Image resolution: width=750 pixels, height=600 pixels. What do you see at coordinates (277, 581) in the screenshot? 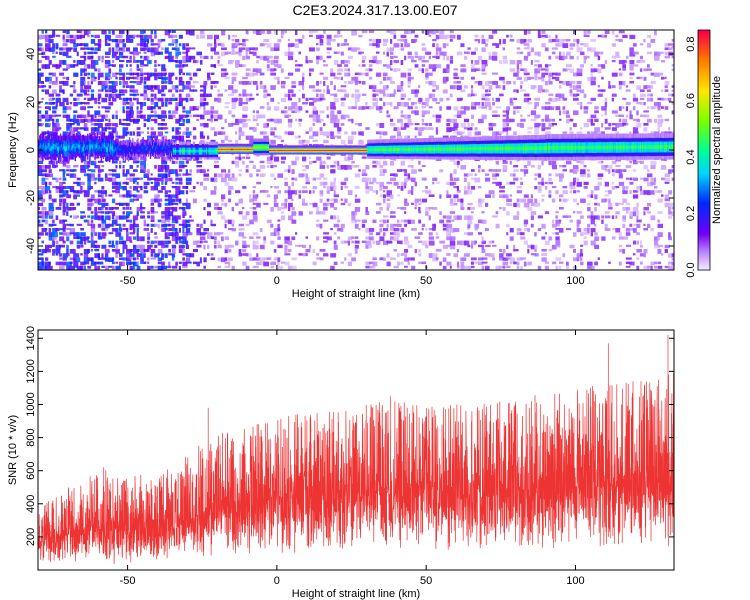
I see `snr-x-tick-label: 0` at bounding box center [277, 581].